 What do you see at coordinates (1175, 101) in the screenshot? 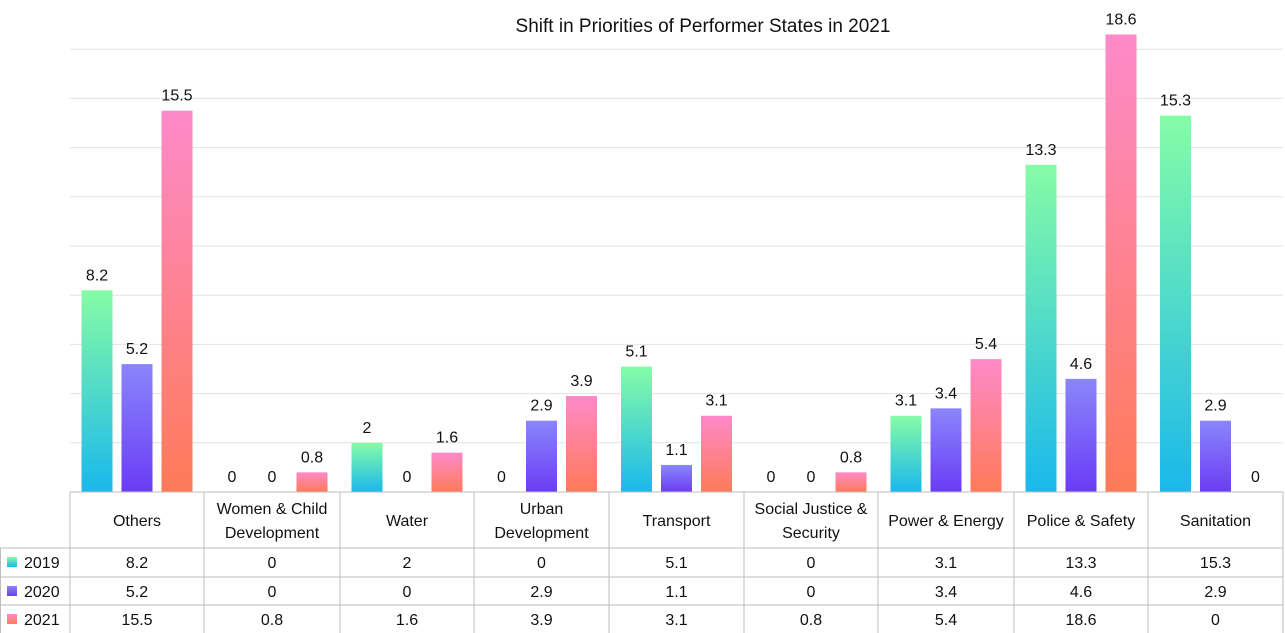
I see `data-label: 15.3` at bounding box center [1175, 101].